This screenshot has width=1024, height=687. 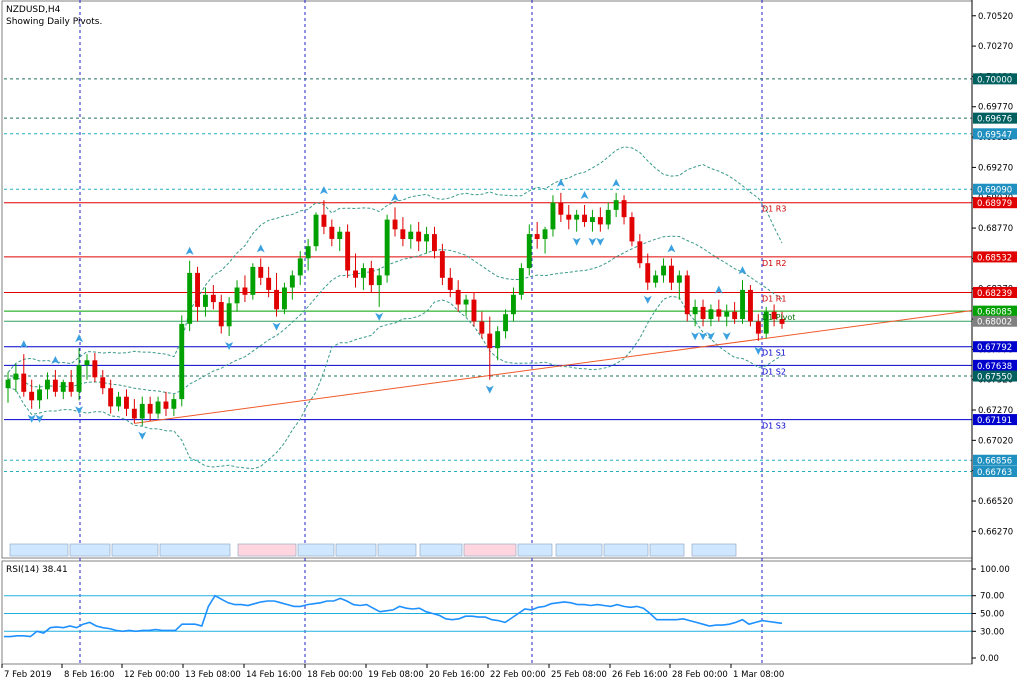 I want to click on price-tag-label: 0.68532, so click(x=994, y=258).